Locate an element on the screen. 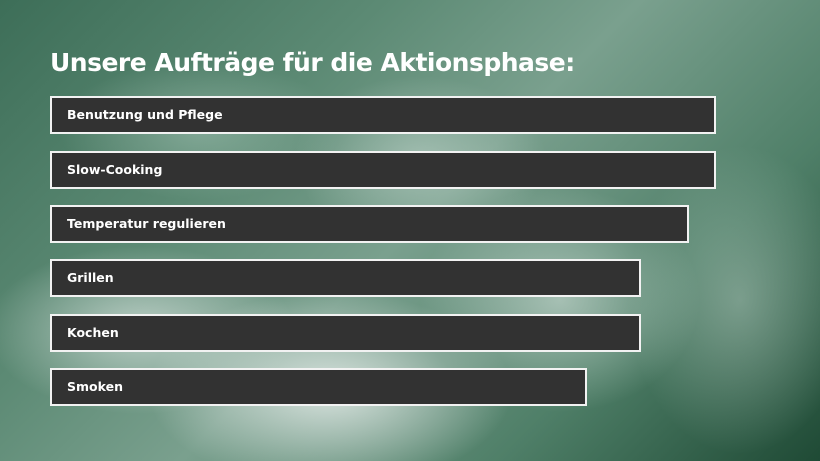 This screenshot has width=820, height=461. task-item-kochen: Kochen is located at coordinates (345, 333).